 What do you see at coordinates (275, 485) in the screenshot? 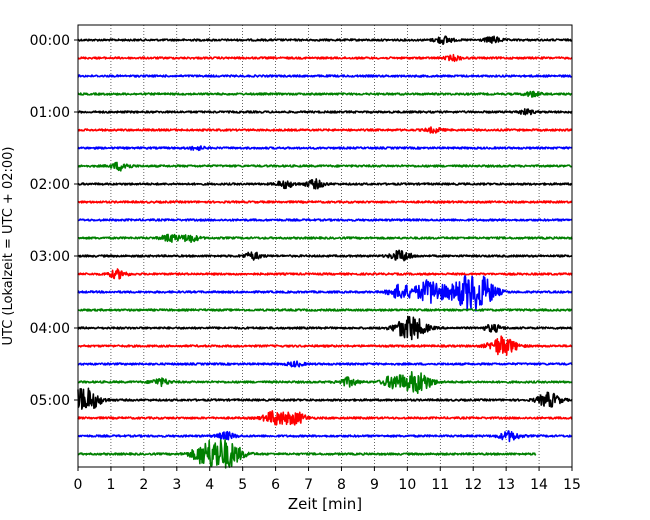
I see `x-tick-label: 6` at bounding box center [275, 485].